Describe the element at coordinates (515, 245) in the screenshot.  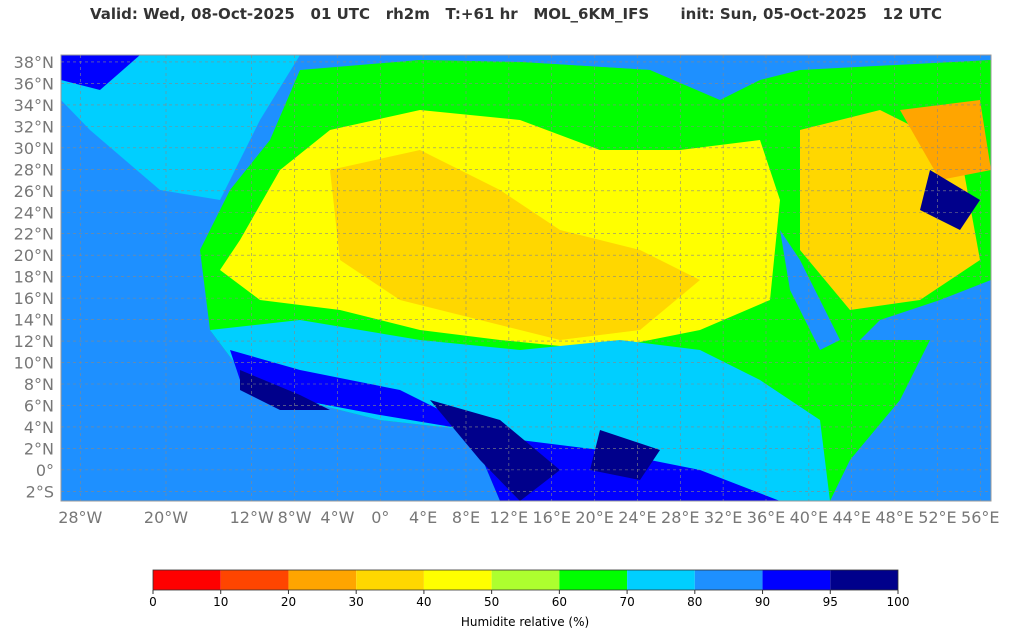
I see `land-gold` at that location.